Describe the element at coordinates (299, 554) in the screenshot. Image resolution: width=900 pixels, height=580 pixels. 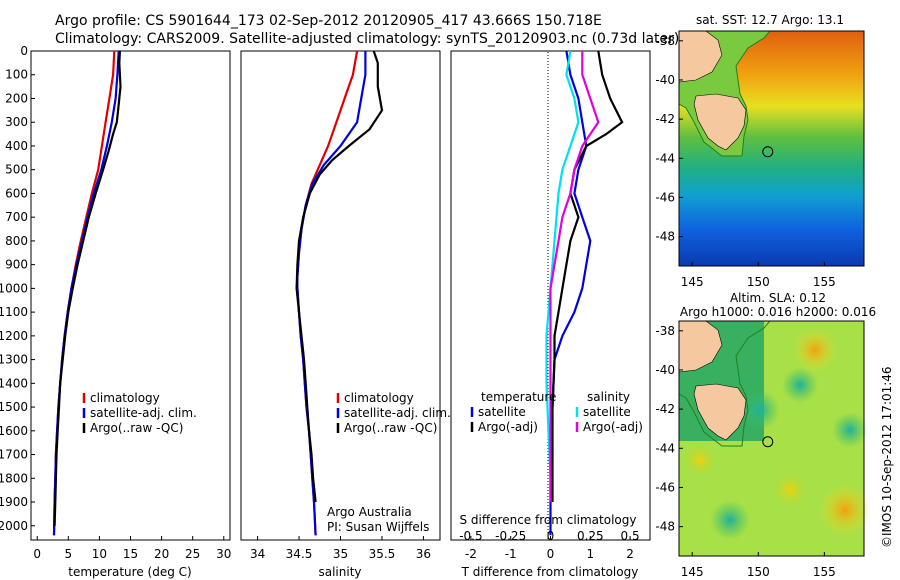
I see `x-tick-label: 34.5` at that location.